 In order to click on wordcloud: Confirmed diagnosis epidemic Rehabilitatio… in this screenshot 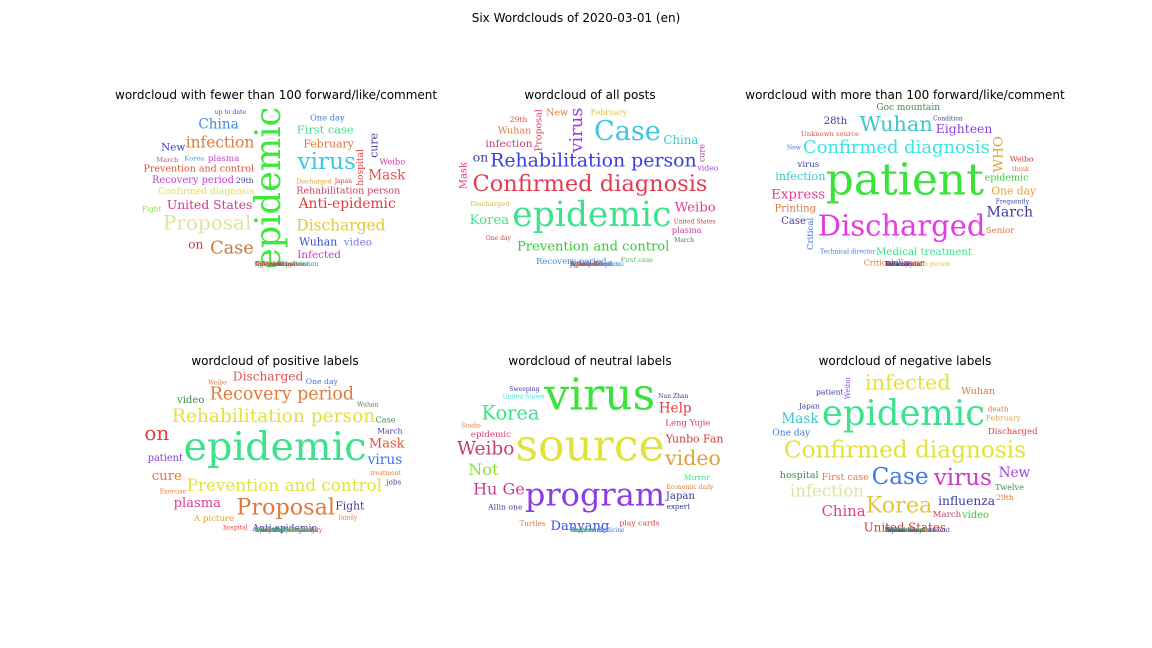, I will do `click(589, 188)`.